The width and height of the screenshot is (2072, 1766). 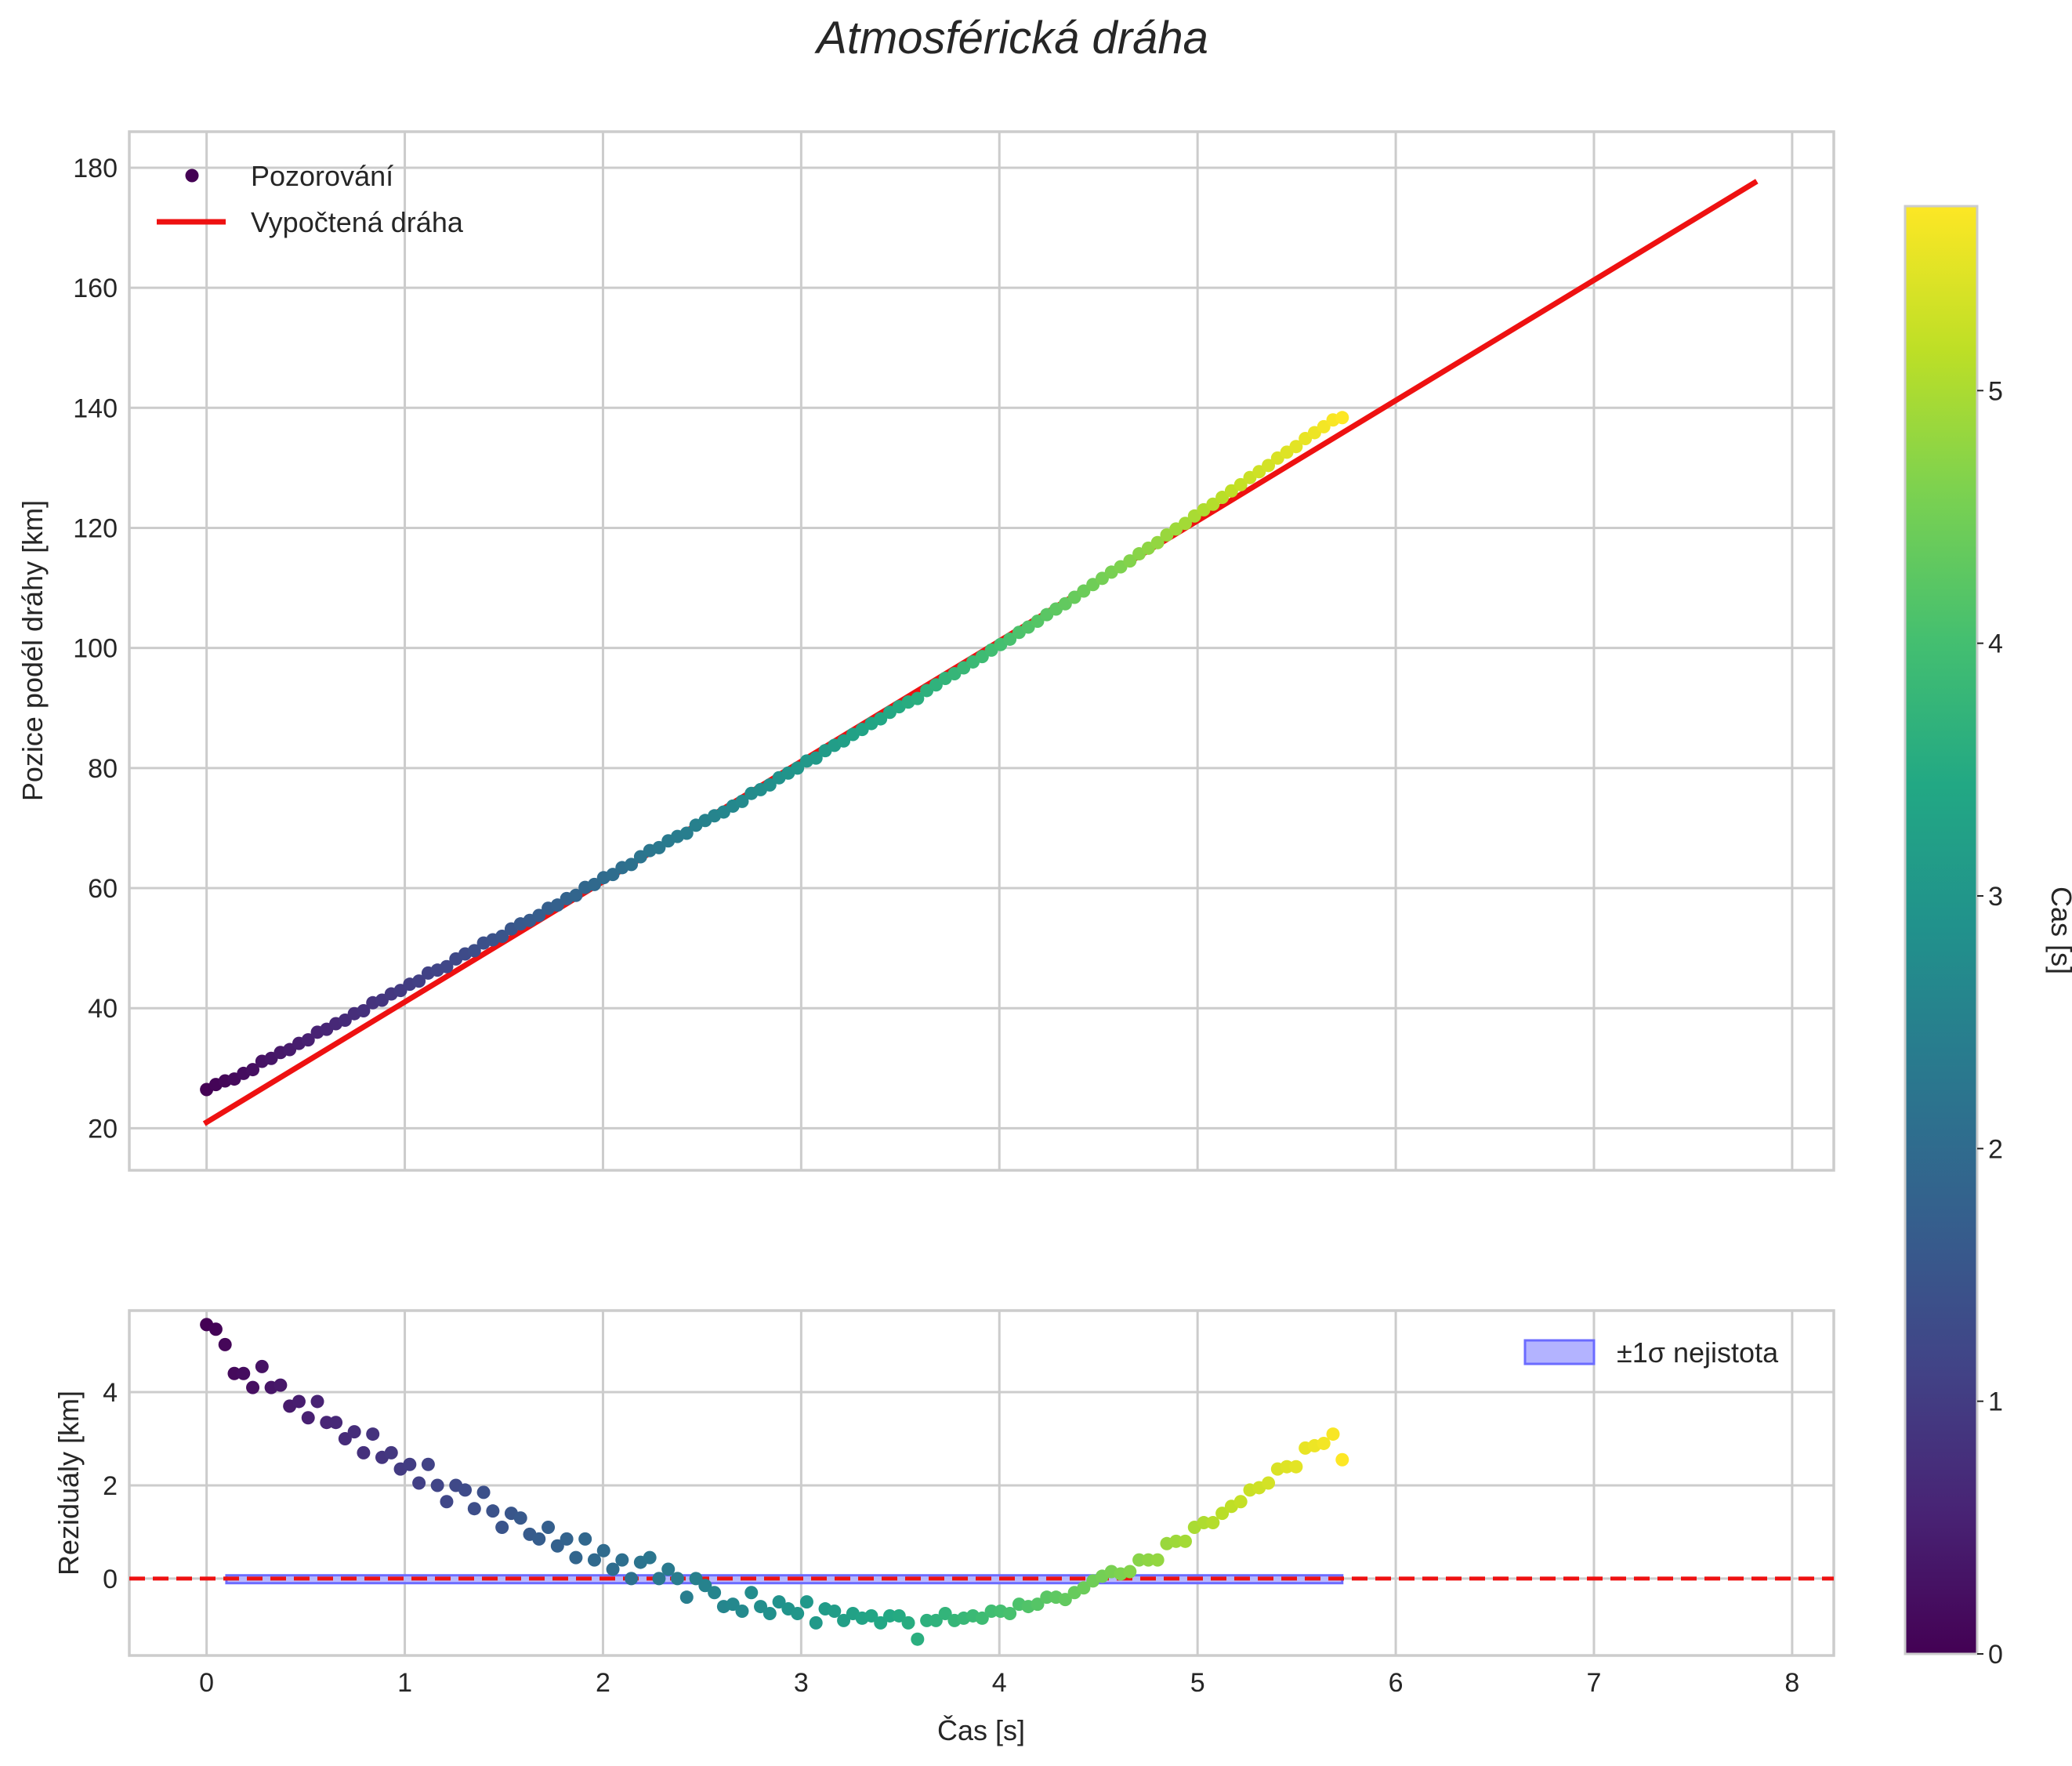 I want to click on legend-line-label: Vypočtená dráha, so click(x=357, y=222).